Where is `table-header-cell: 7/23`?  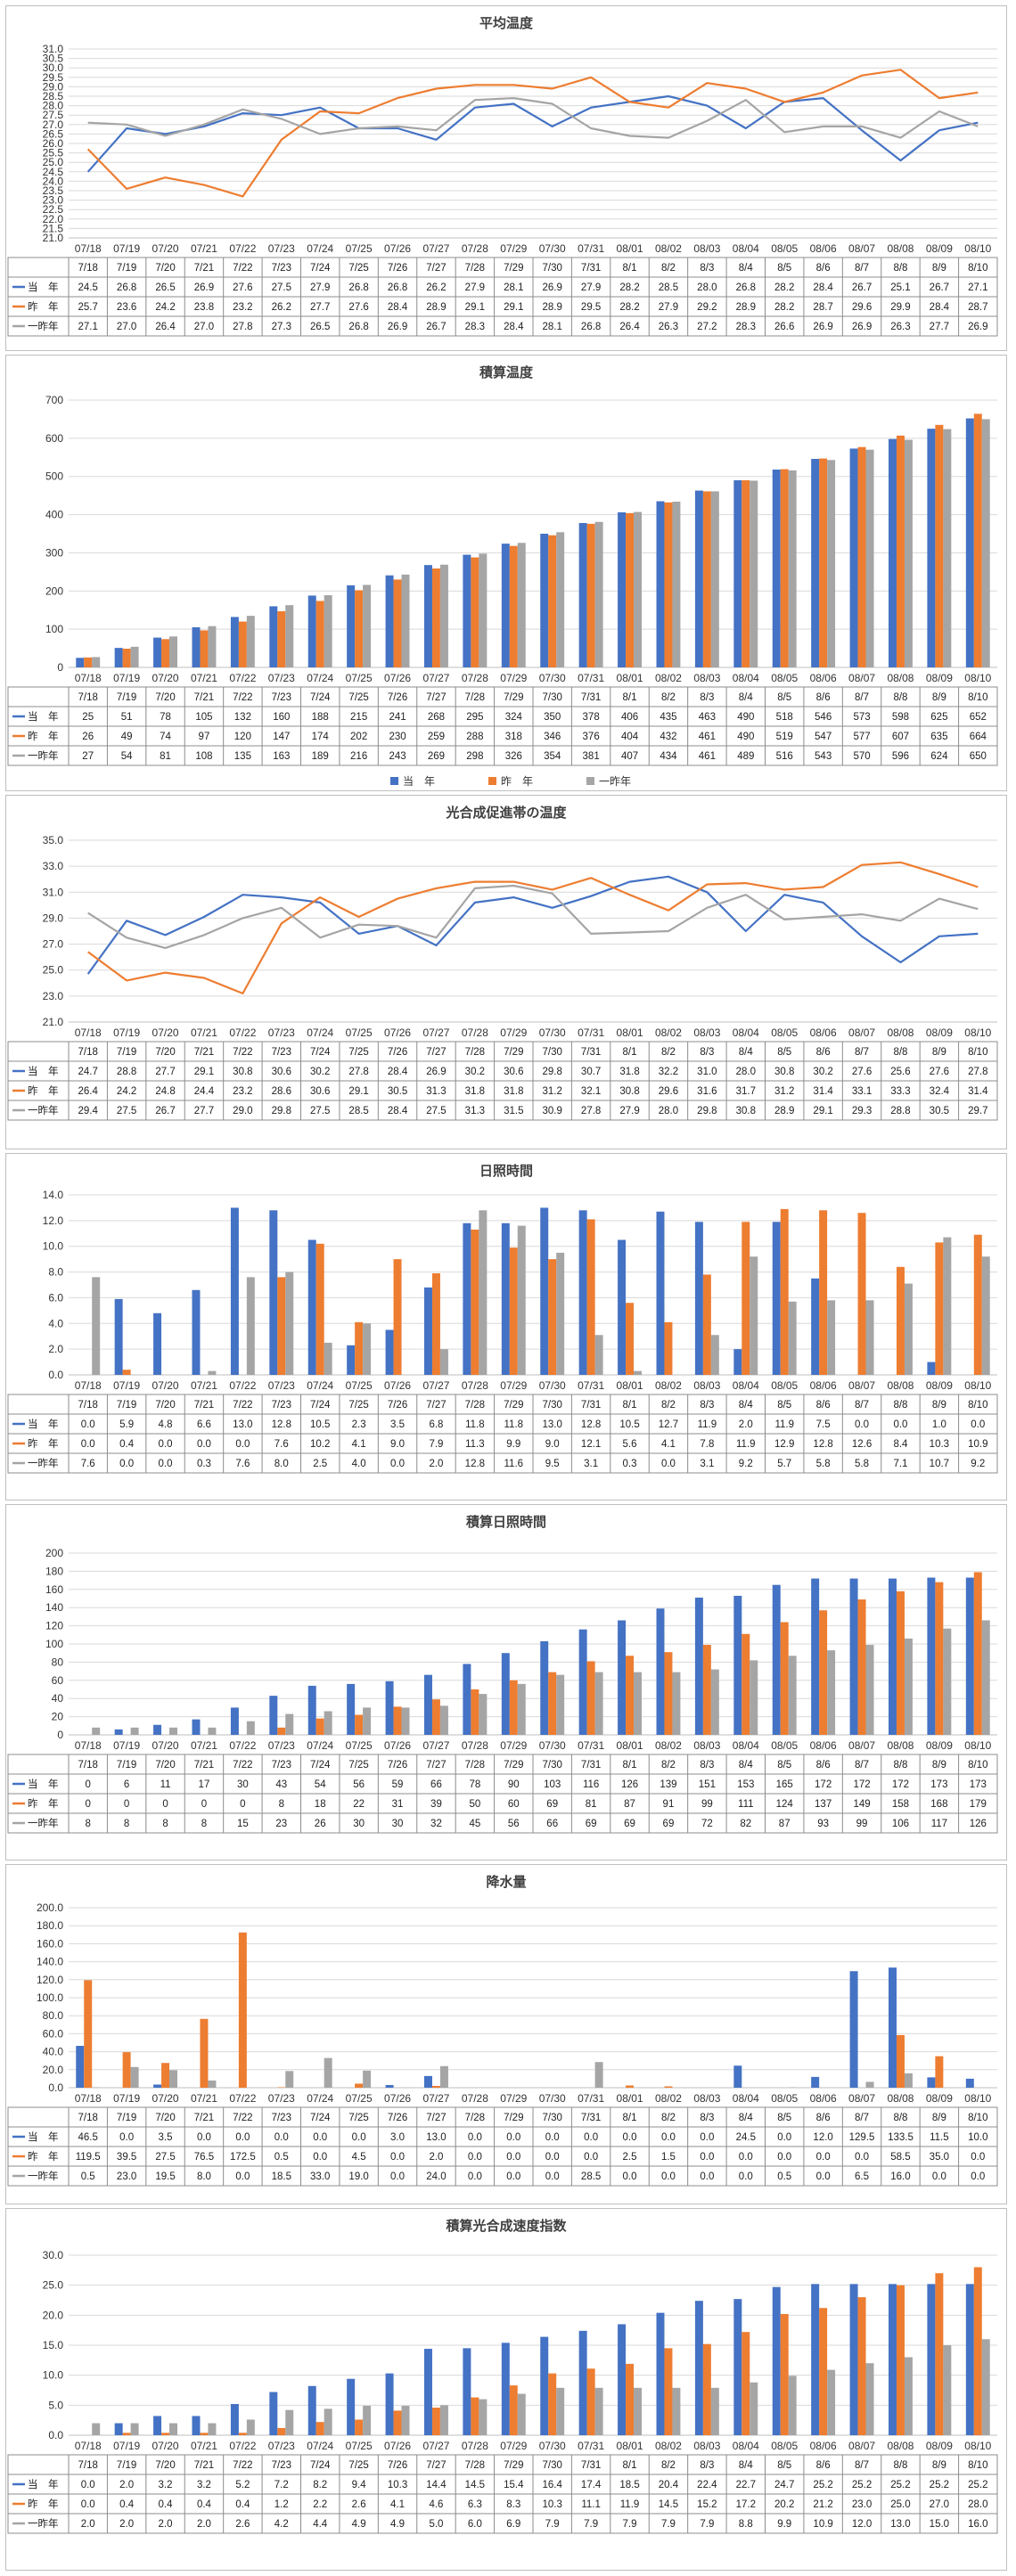
table-header-cell: 7/23 is located at coordinates (281, 697).